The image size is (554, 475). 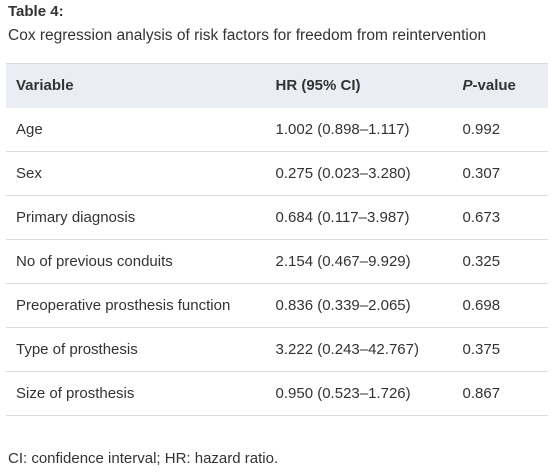 What do you see at coordinates (76, 217) in the screenshot?
I see `cell-variable: Primary diagnosis` at bounding box center [76, 217].